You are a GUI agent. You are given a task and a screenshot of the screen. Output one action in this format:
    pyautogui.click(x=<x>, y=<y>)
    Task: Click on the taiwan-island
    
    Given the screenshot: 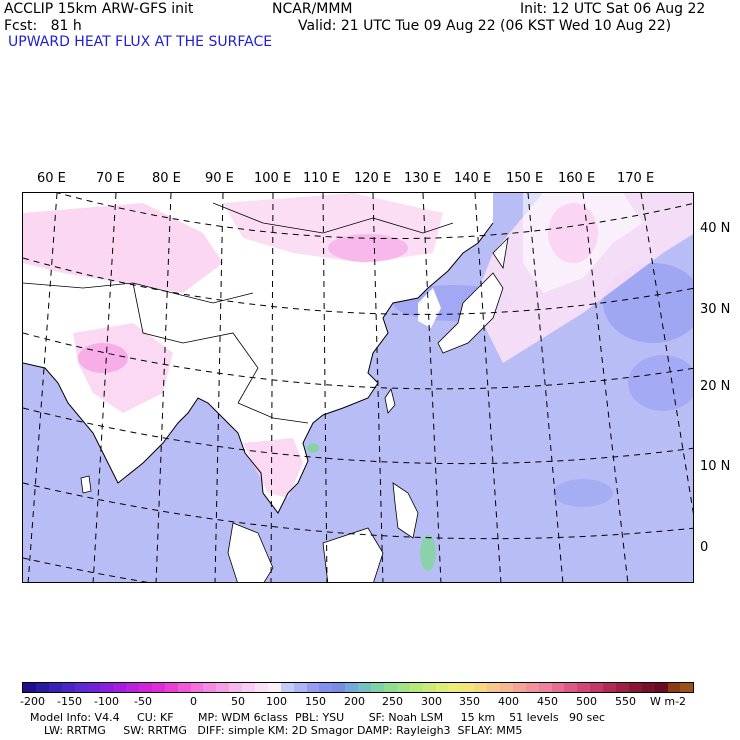 What is the action you would take?
    pyautogui.click(x=390, y=401)
    